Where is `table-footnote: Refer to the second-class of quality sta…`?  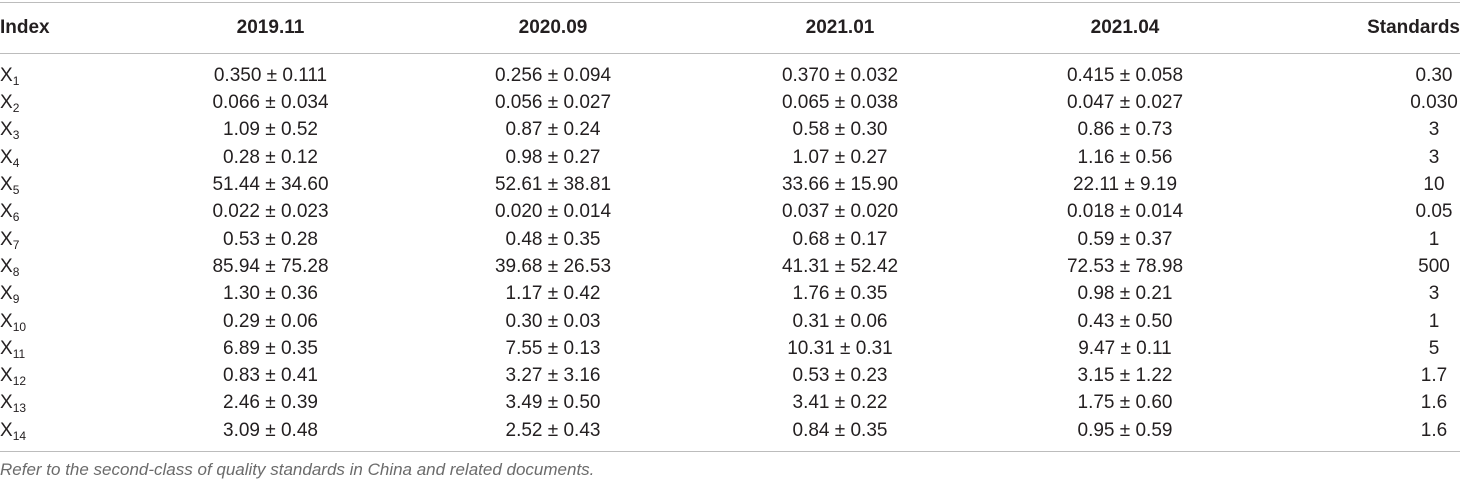
table-footnote: Refer to the second-class of quality sta… is located at coordinates (297, 469).